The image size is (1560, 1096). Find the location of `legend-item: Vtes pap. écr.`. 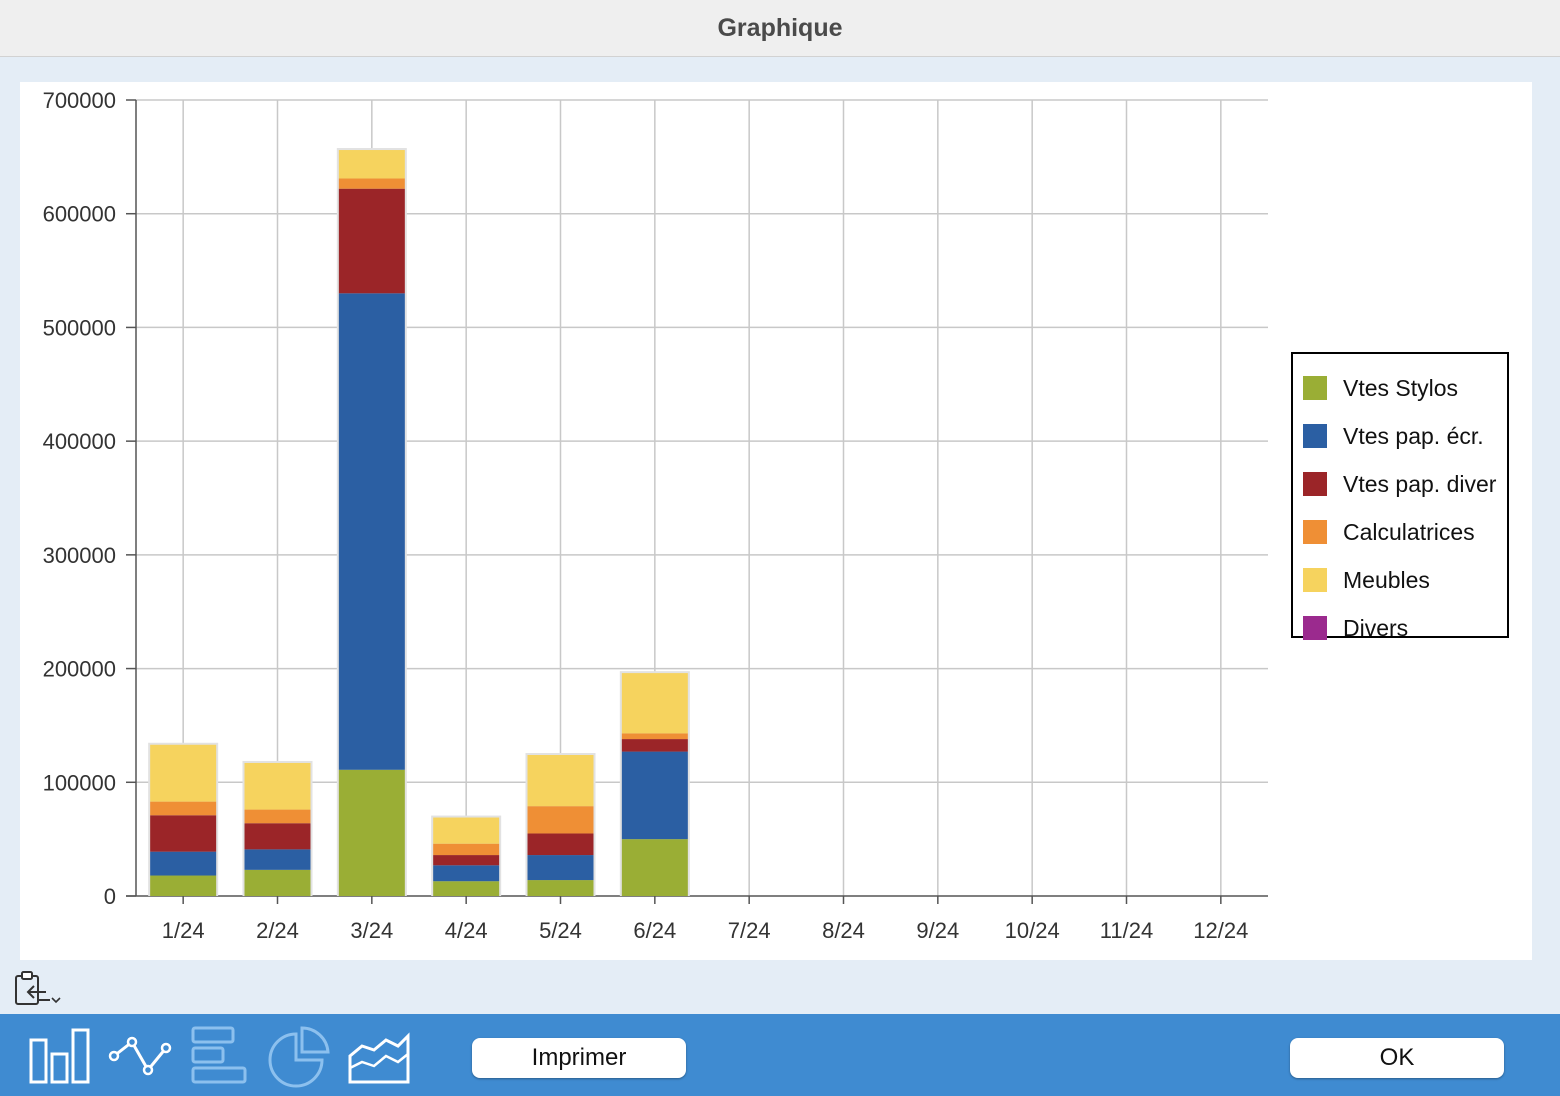

legend-item: Vtes pap. écr. is located at coordinates (1400, 436).